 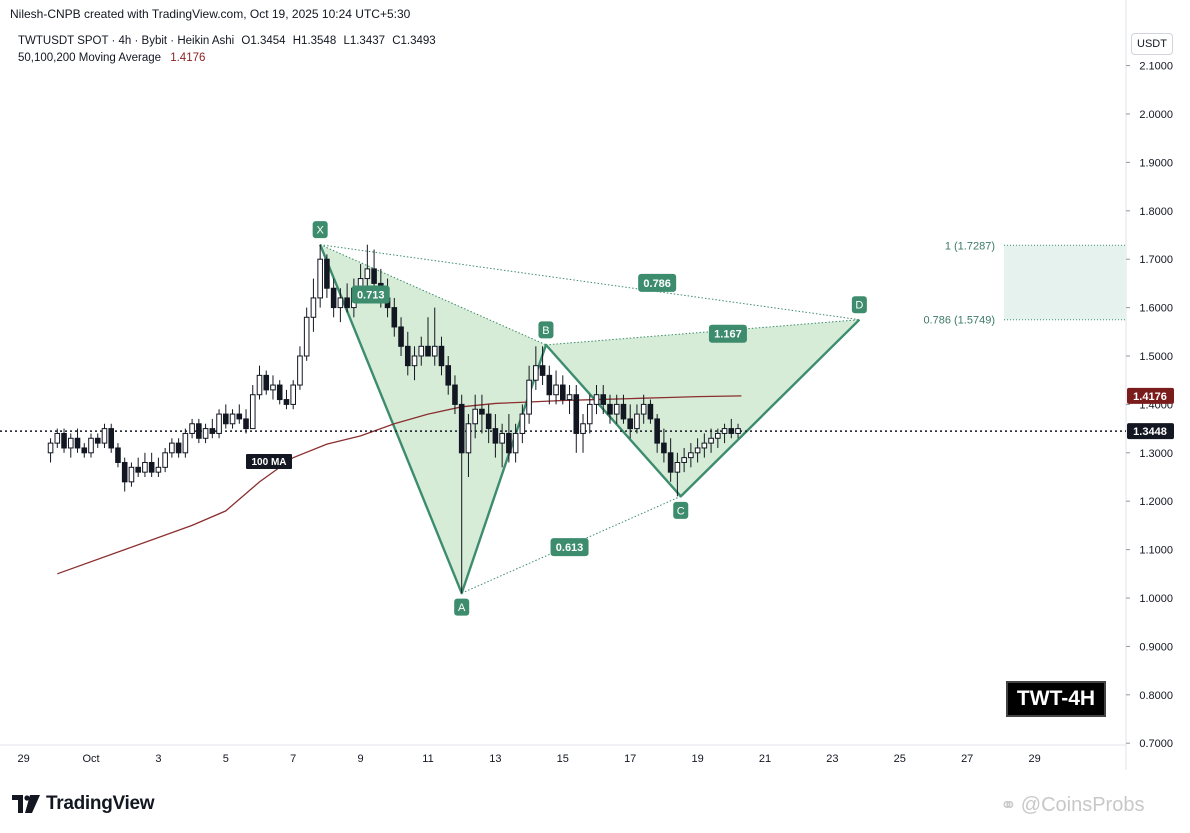 What do you see at coordinates (90, 759) in the screenshot?
I see `x-tick-label: Oct` at bounding box center [90, 759].